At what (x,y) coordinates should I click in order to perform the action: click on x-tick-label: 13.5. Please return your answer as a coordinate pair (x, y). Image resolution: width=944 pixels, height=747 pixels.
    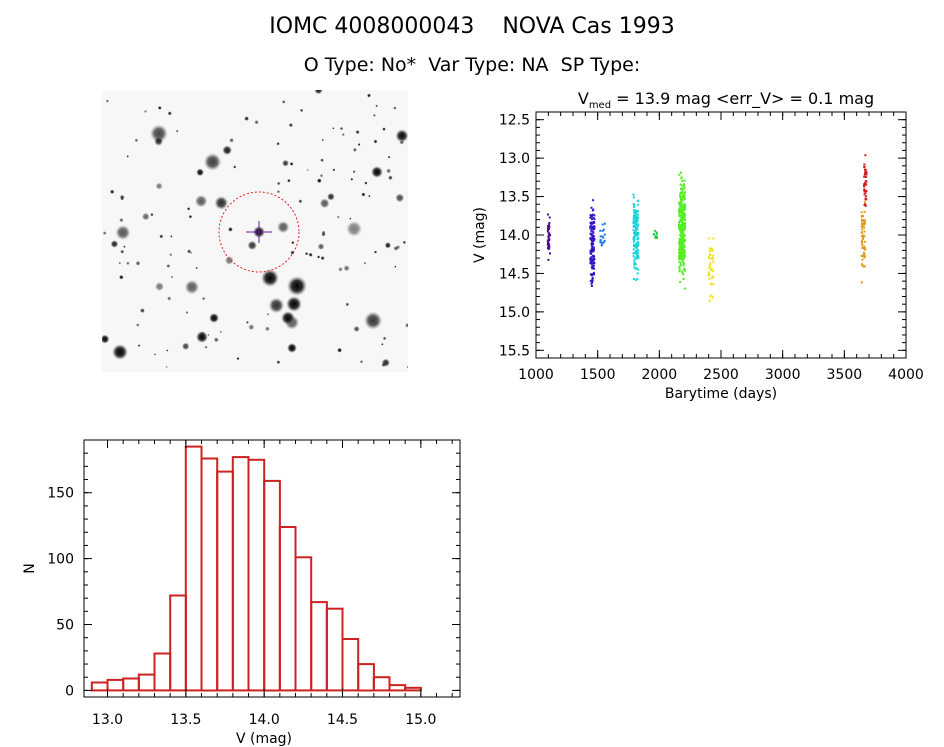
    Looking at the image, I should click on (185, 720).